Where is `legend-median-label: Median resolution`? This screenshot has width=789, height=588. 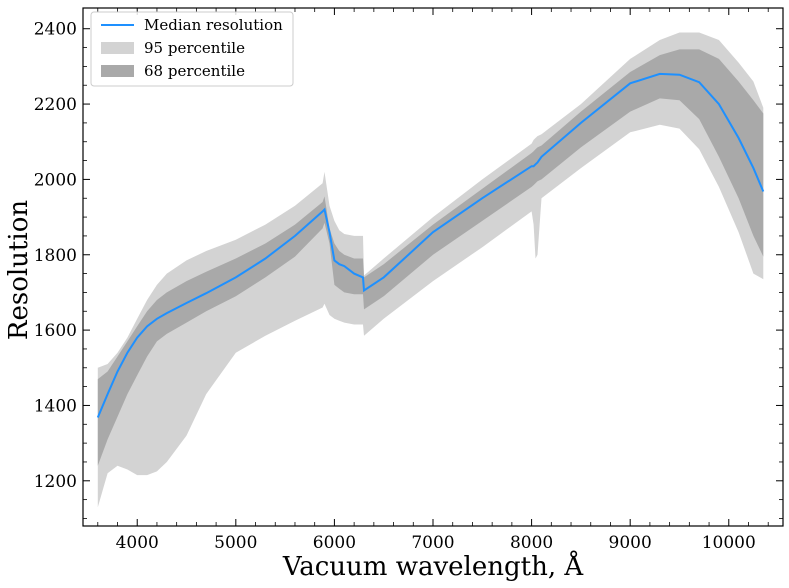 legend-median-label: Median resolution is located at coordinates (213, 25).